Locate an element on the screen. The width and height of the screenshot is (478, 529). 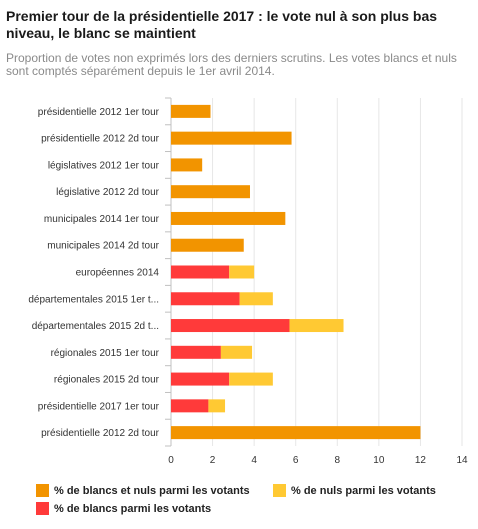
legend-item-nuls: % de nuls parmi les votants is located at coordinates (354, 490).